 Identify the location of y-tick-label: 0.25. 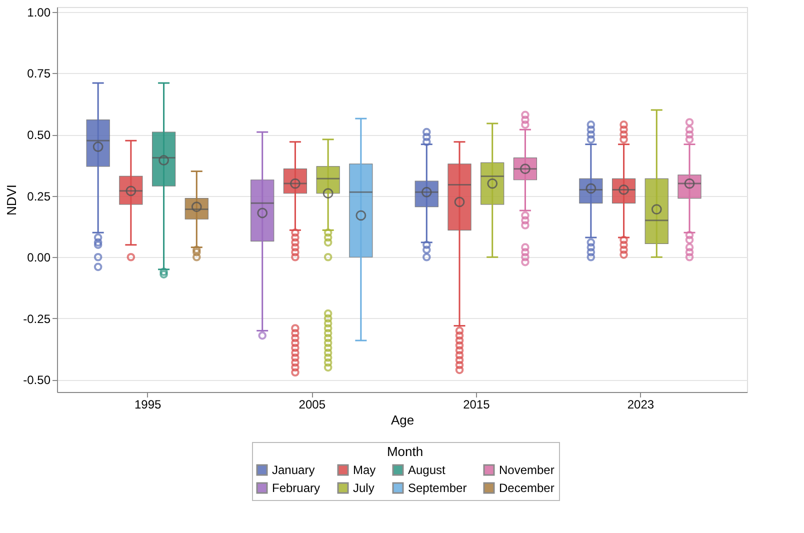
(39, 196).